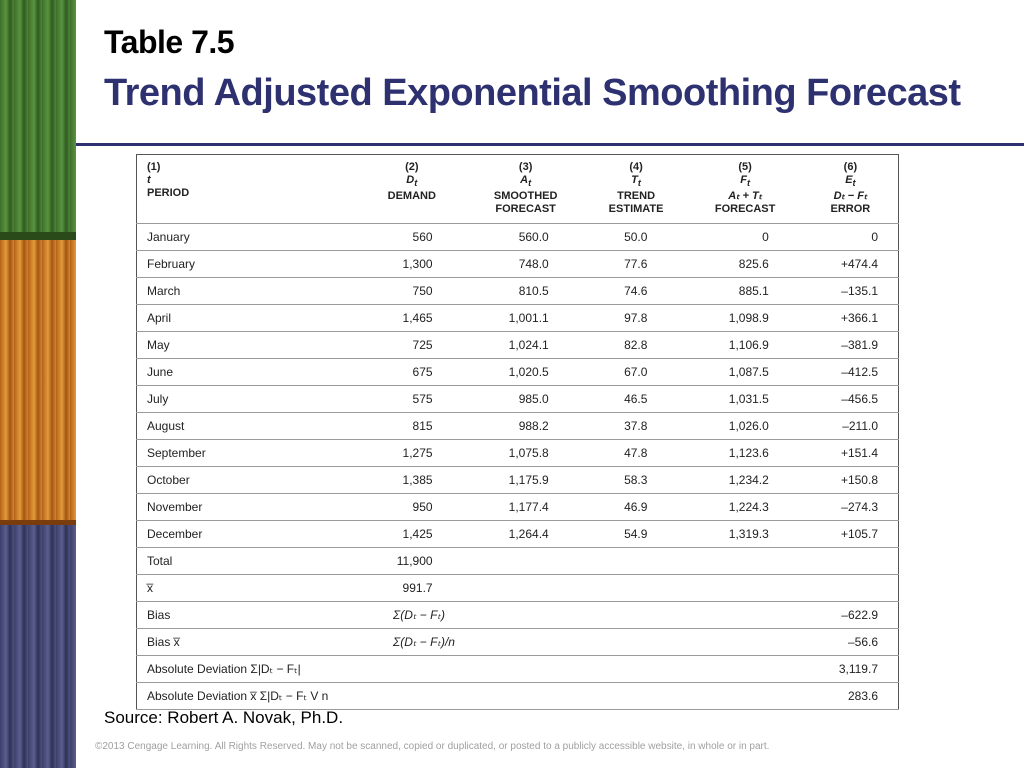 This screenshot has height=768, width=1024. Describe the element at coordinates (38, 120) in the screenshot. I see `green-container-band` at that location.